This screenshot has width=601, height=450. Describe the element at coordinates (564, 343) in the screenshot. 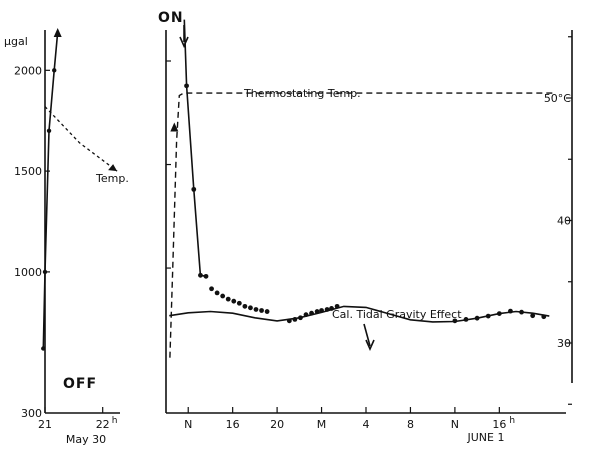

I see `y-tick-label-right: 30` at that location.